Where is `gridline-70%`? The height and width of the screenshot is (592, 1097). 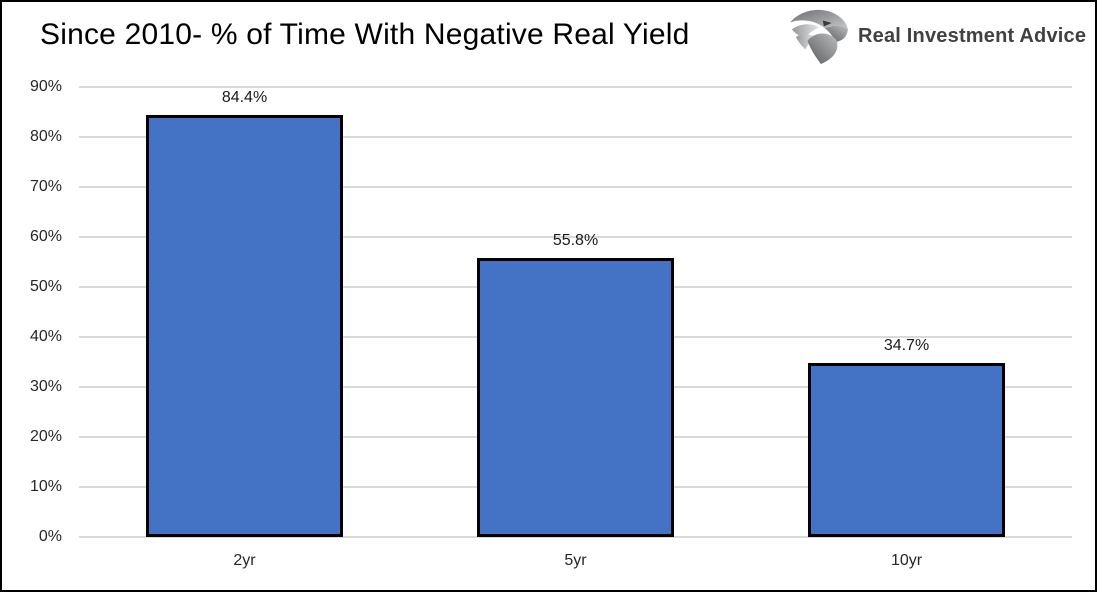
gridline-70% is located at coordinates (575, 187).